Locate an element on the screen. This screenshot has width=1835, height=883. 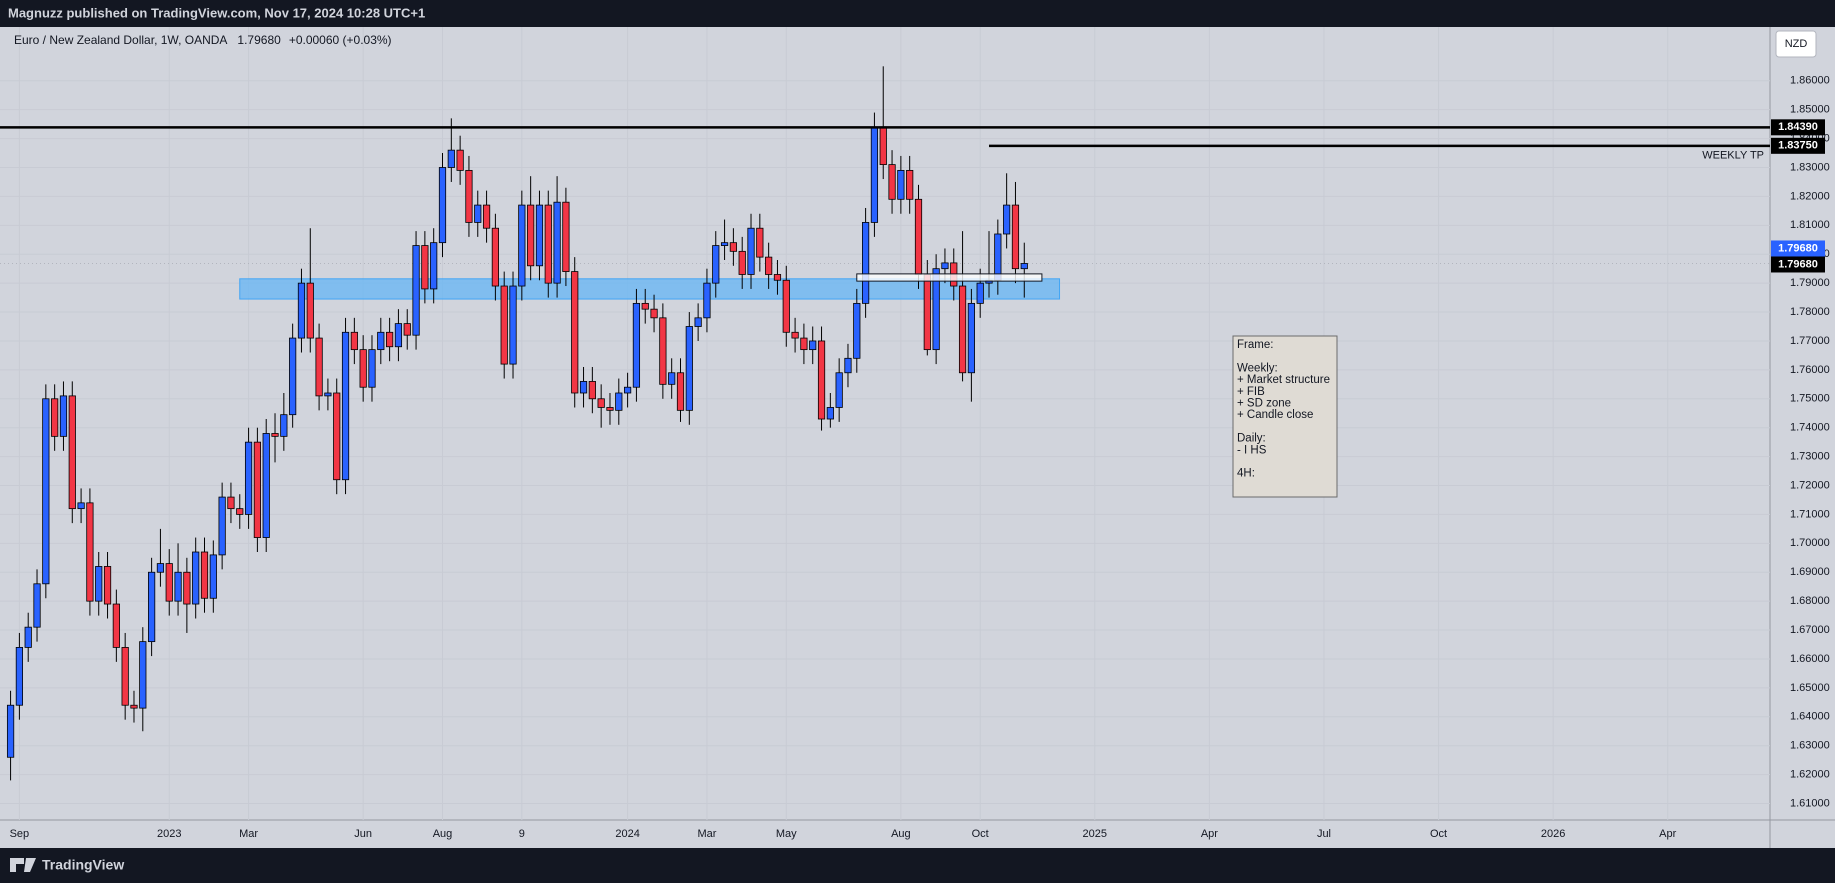
note-line: - I HS is located at coordinates (1252, 450).